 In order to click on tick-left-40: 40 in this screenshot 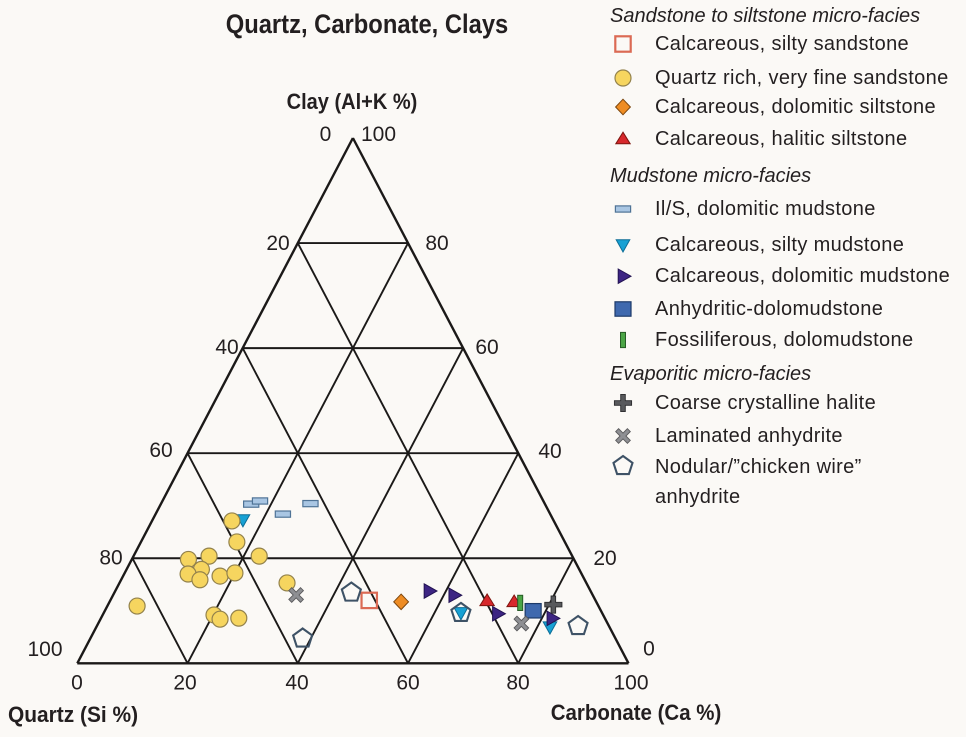, I will do `click(226, 347)`.